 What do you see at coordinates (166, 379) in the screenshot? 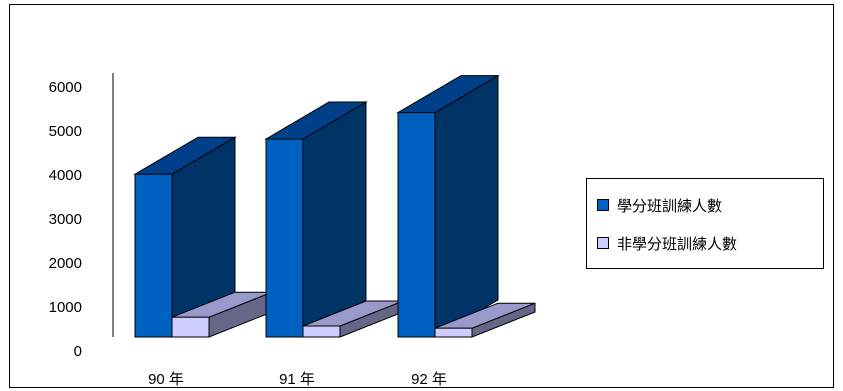
I see `x-tick-label-0: 90 年` at bounding box center [166, 379].